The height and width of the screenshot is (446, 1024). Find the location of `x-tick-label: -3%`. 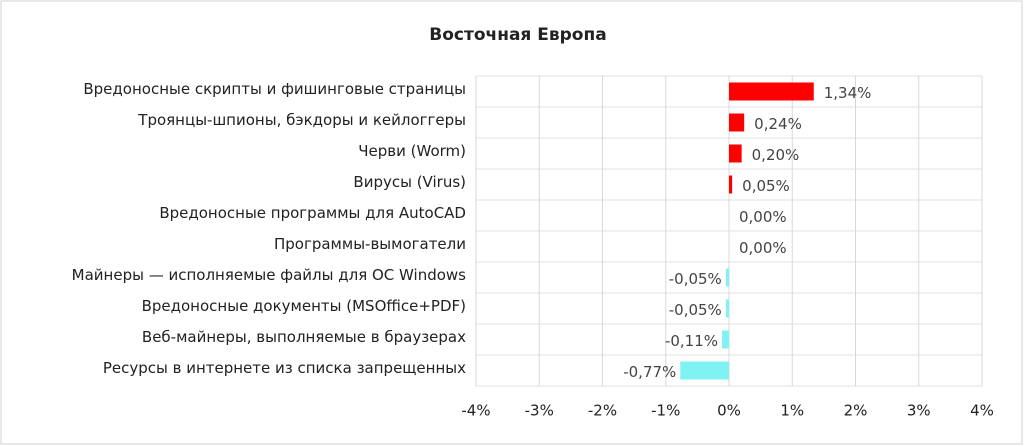

x-tick-label: -3% is located at coordinates (539, 411).